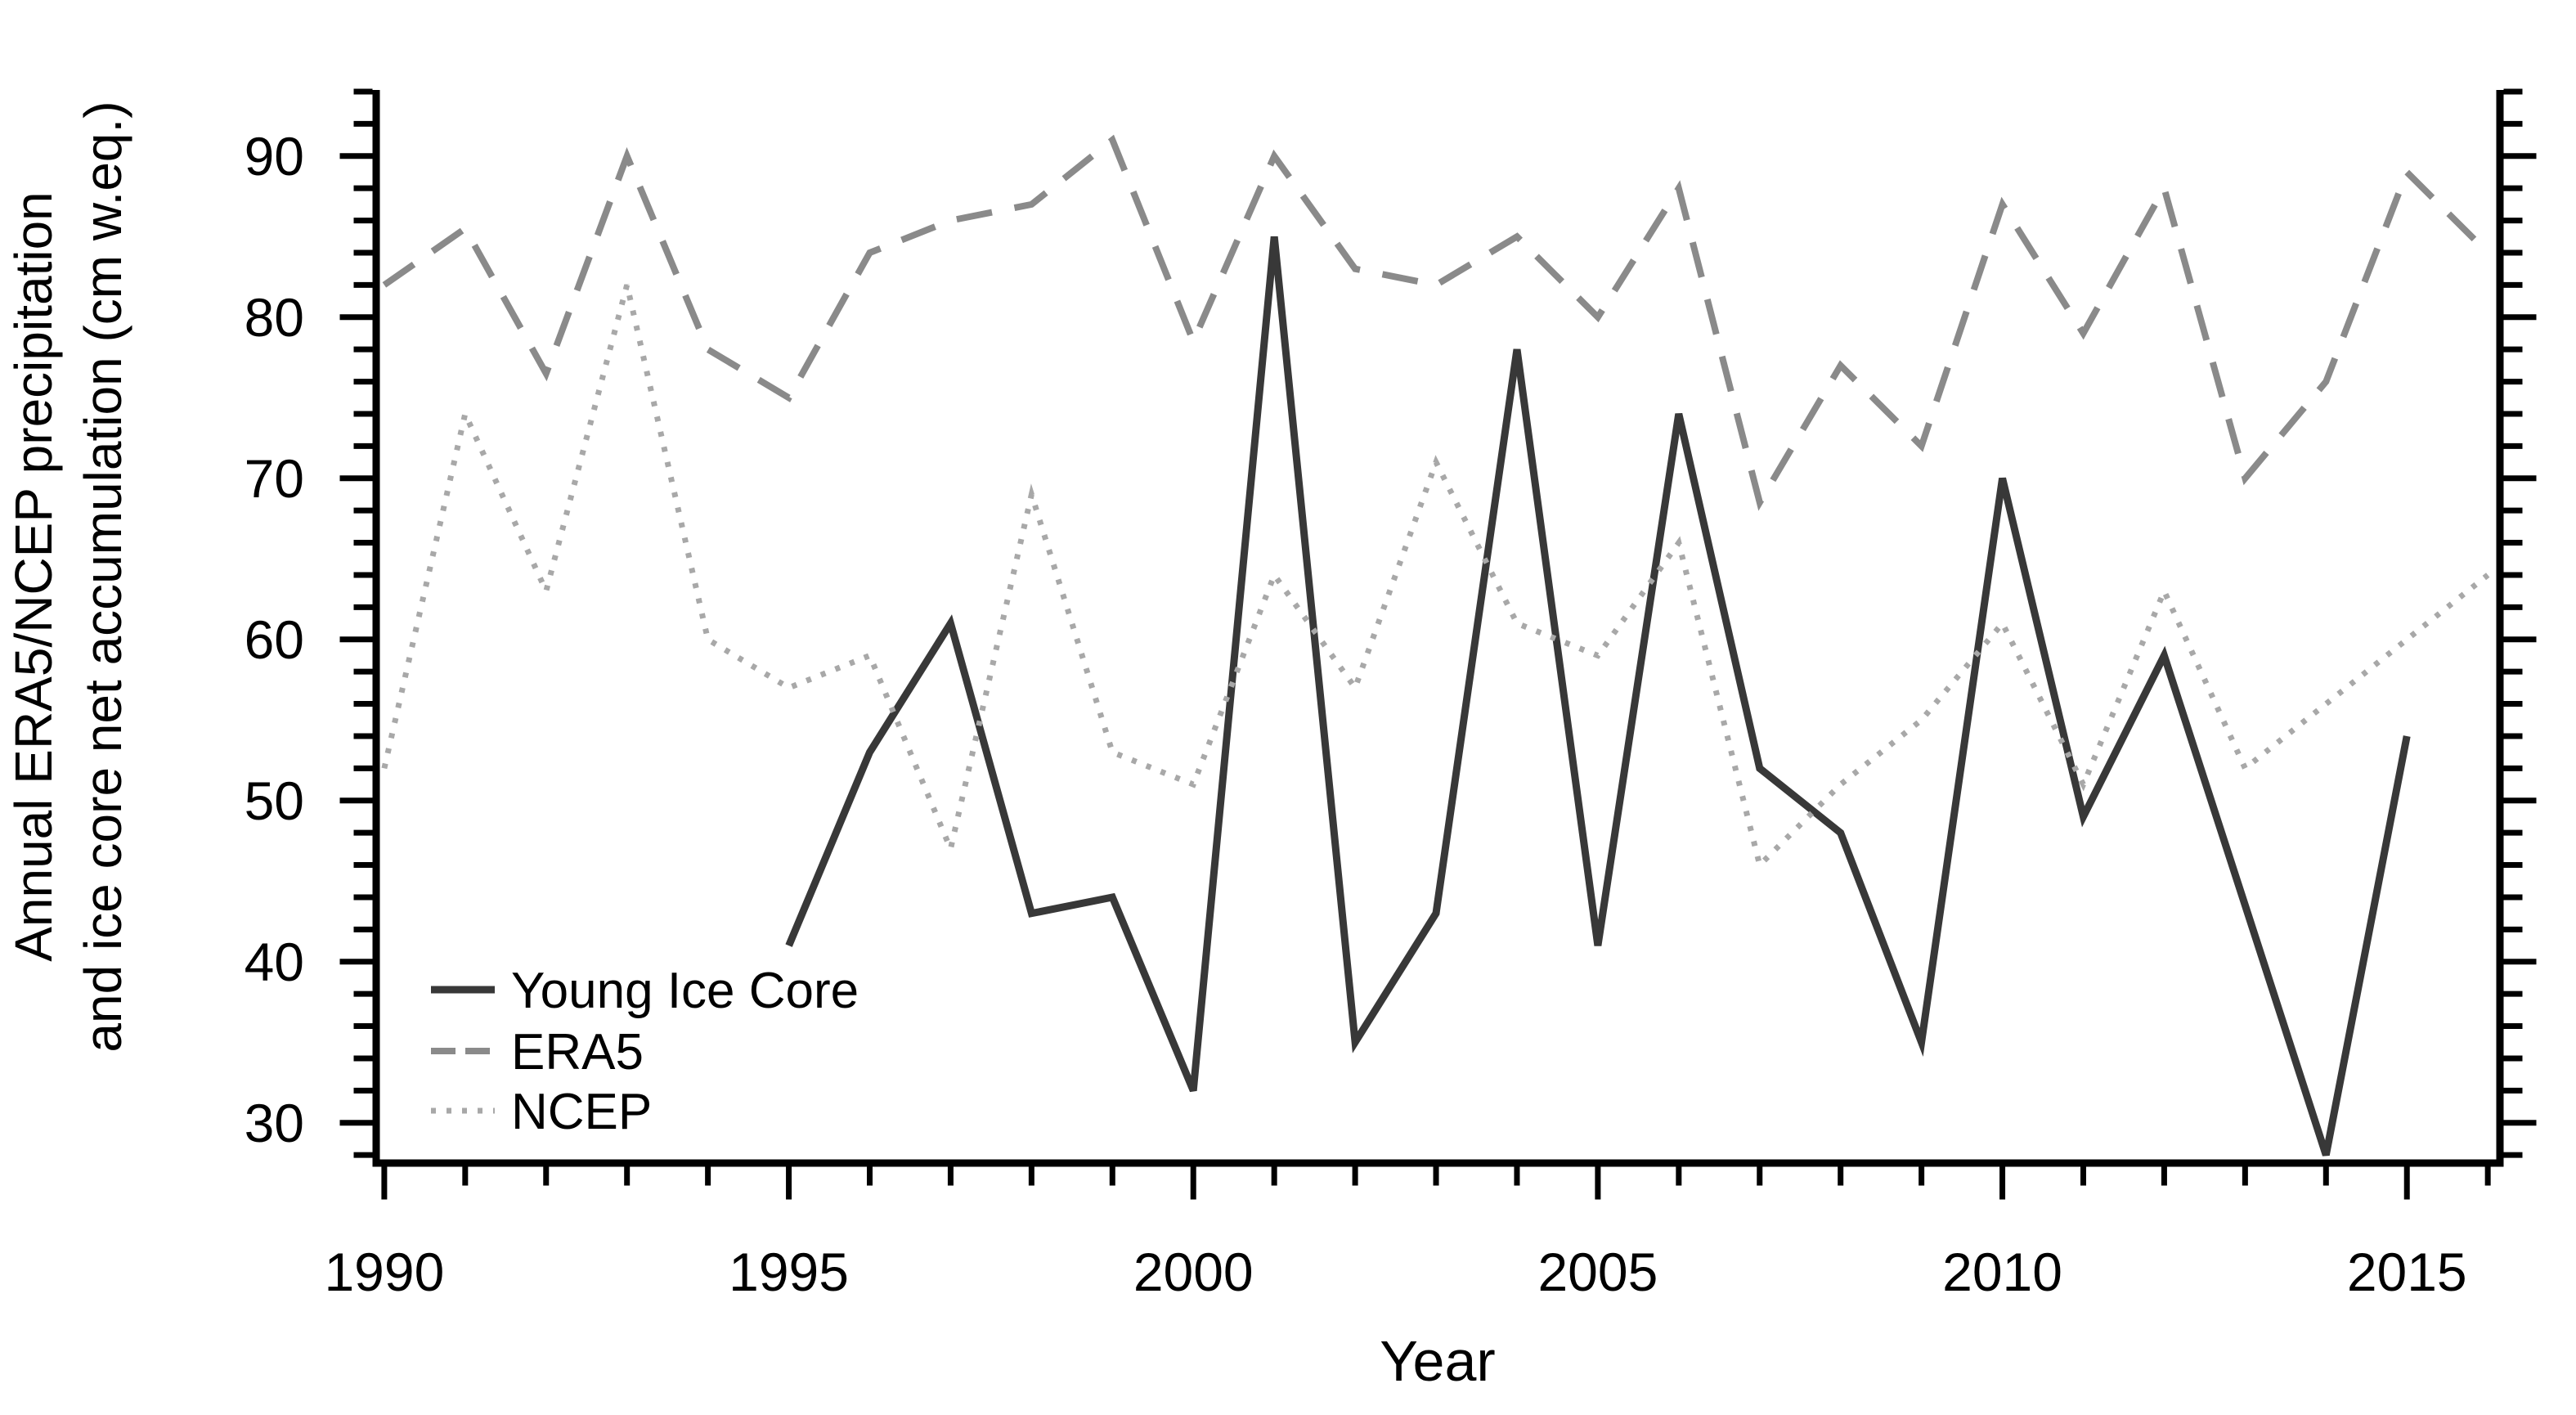 The image size is (2576, 1415). What do you see at coordinates (577, 1052) in the screenshot?
I see `legend-label: ERA5` at bounding box center [577, 1052].